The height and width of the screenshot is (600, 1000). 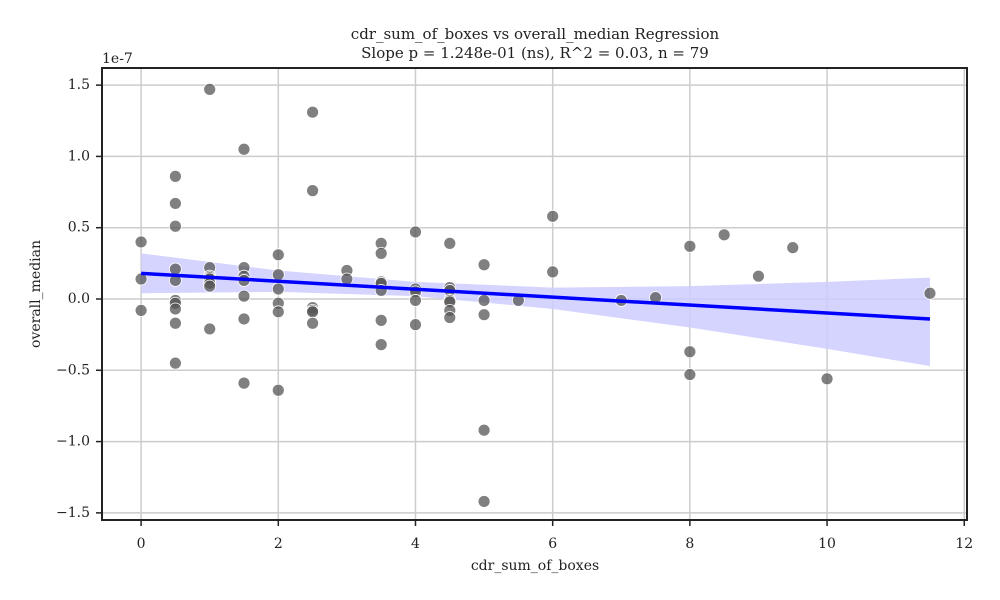 What do you see at coordinates (79, 299) in the screenshot?
I see `y-tick-label: 0.0` at bounding box center [79, 299].